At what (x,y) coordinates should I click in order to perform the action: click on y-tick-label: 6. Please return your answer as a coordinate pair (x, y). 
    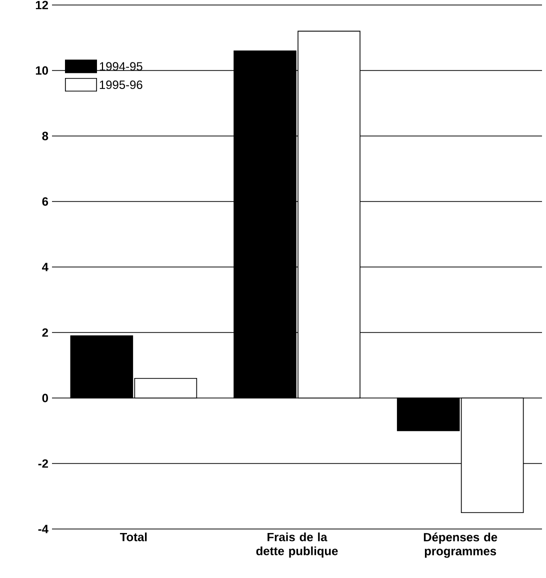
    Looking at the image, I should click on (45, 201).